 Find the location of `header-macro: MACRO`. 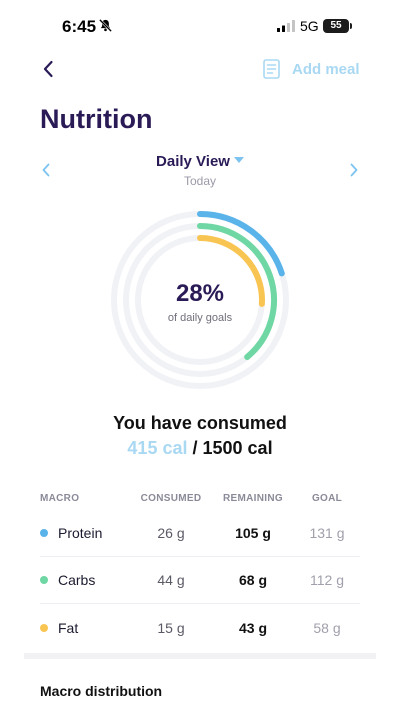

header-macro: MACRO is located at coordinates (60, 498).